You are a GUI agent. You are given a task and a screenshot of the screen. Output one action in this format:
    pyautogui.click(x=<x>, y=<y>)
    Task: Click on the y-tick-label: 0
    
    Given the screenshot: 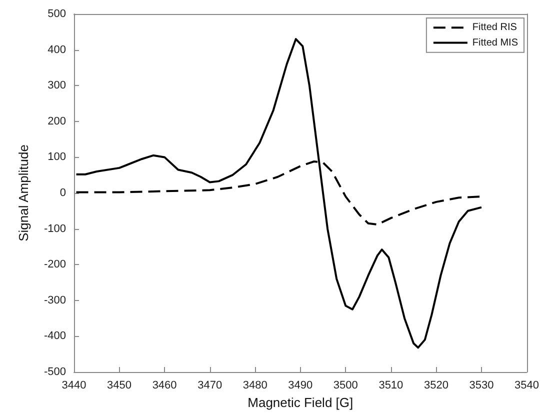 What is the action you would take?
    pyautogui.click(x=63, y=193)
    